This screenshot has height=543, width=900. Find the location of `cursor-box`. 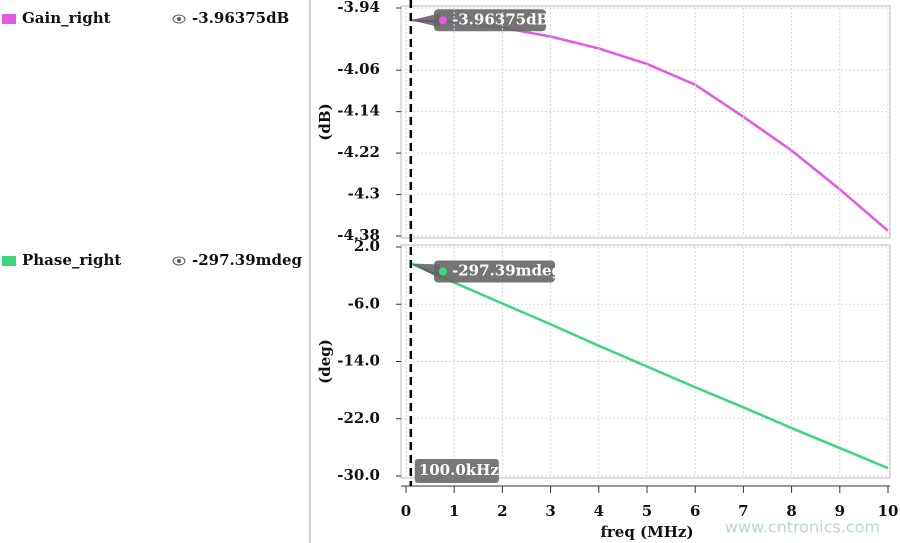

cursor-box is located at coordinates (456, 471).